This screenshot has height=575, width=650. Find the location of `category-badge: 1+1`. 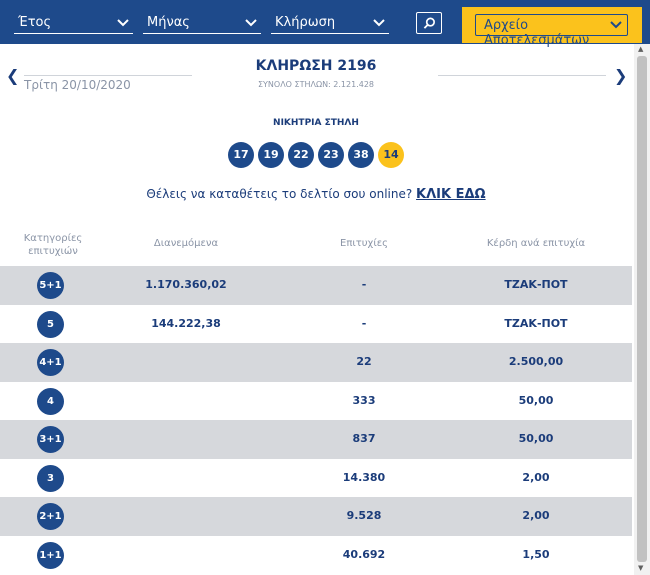

category-badge: 1+1 is located at coordinates (50, 555).